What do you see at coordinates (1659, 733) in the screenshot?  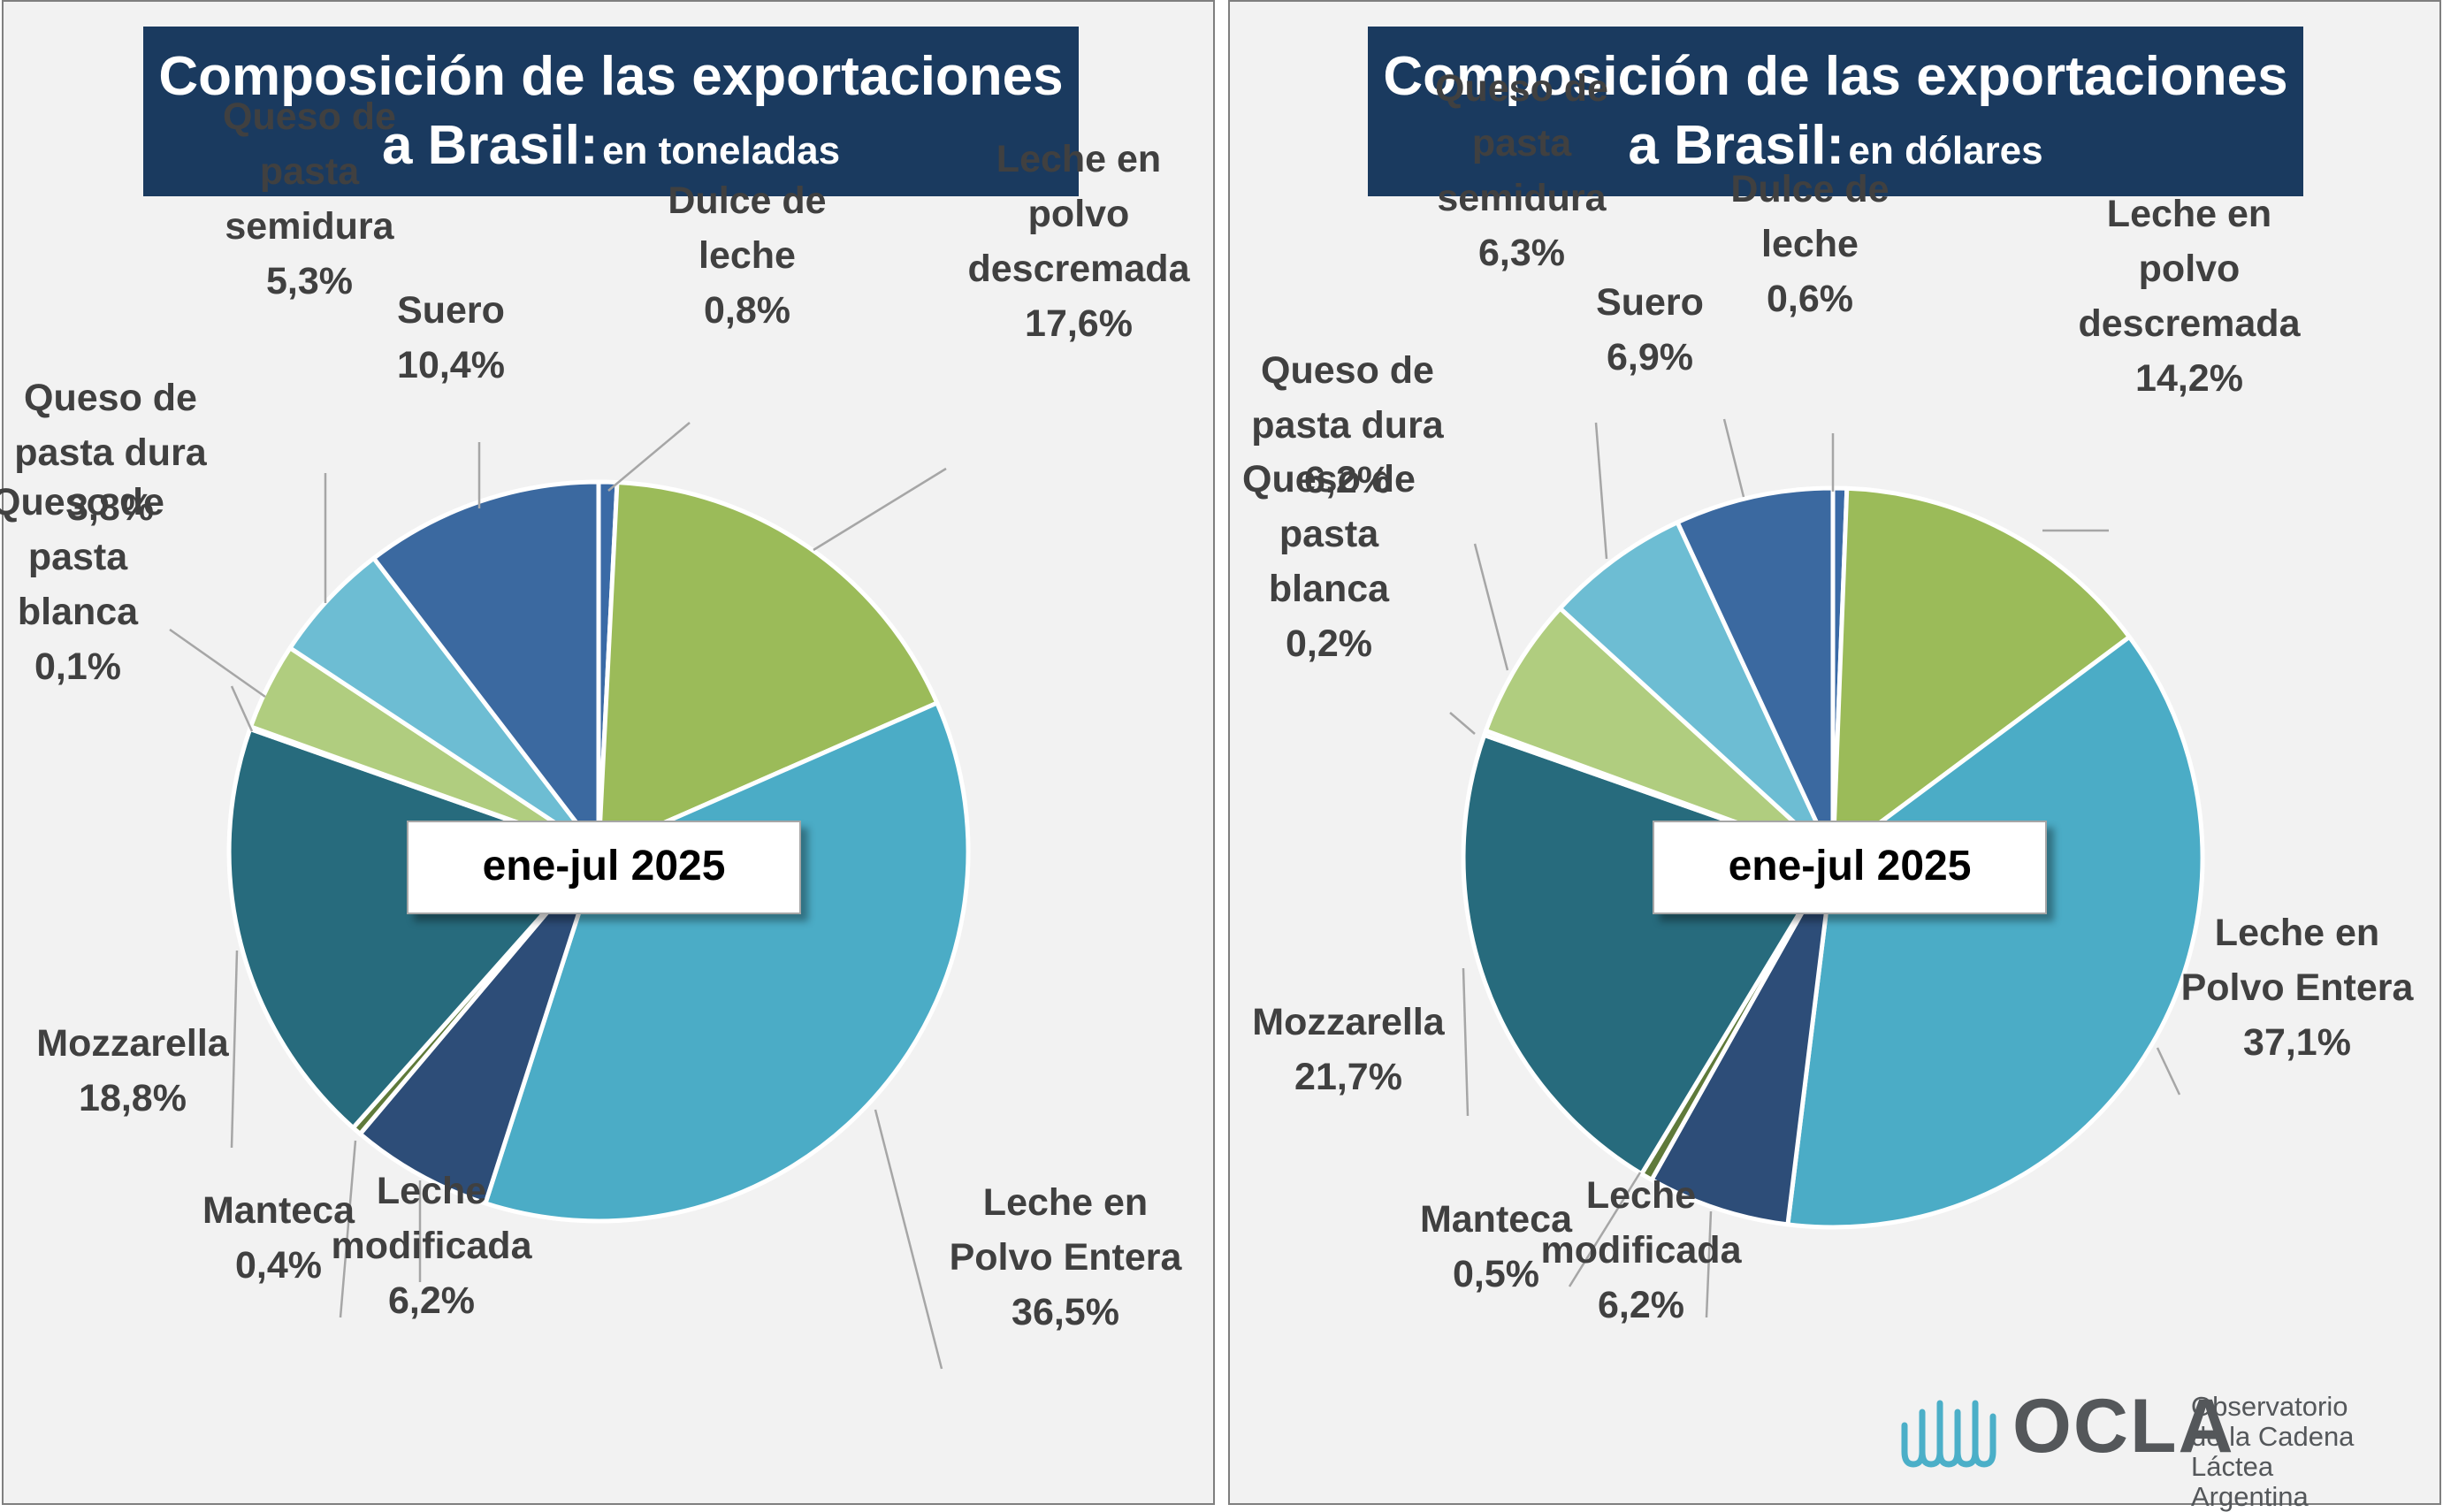 I see `pie-slice-queso-pasta-dura` at bounding box center [1659, 733].